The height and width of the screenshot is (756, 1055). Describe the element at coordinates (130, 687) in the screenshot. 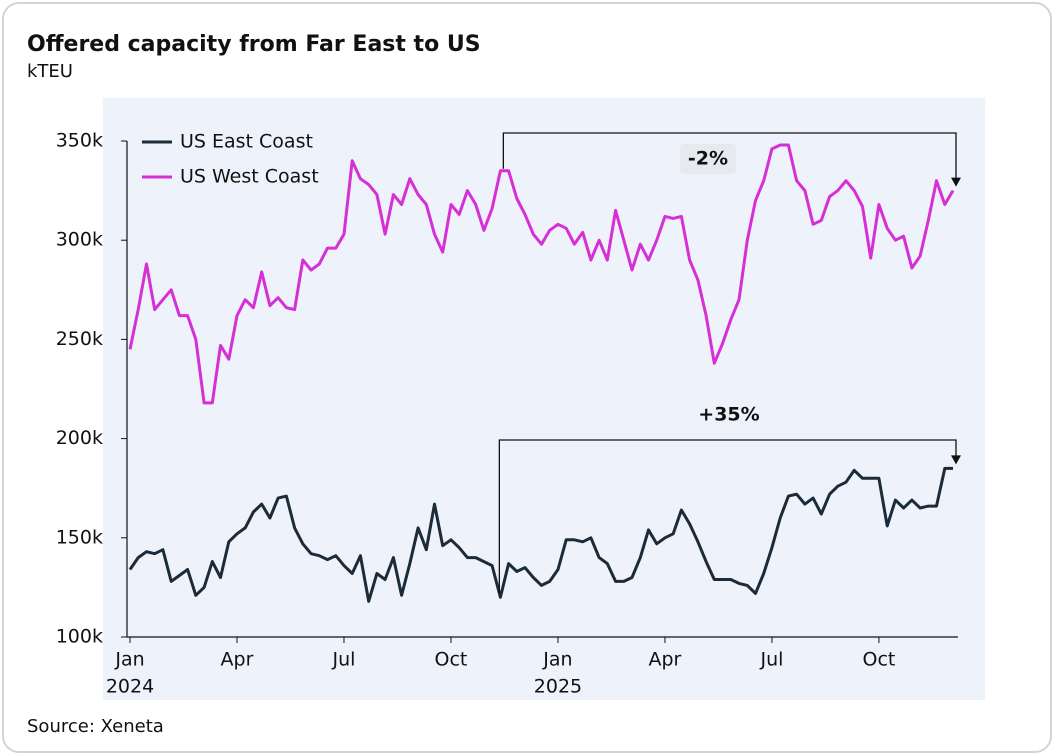

I see `x-year-label: 2024` at that location.